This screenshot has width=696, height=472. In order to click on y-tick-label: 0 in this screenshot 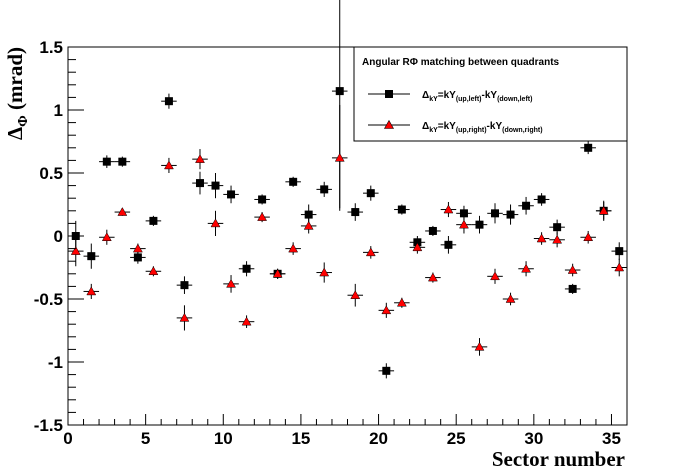, I will do `click(58, 236)`.